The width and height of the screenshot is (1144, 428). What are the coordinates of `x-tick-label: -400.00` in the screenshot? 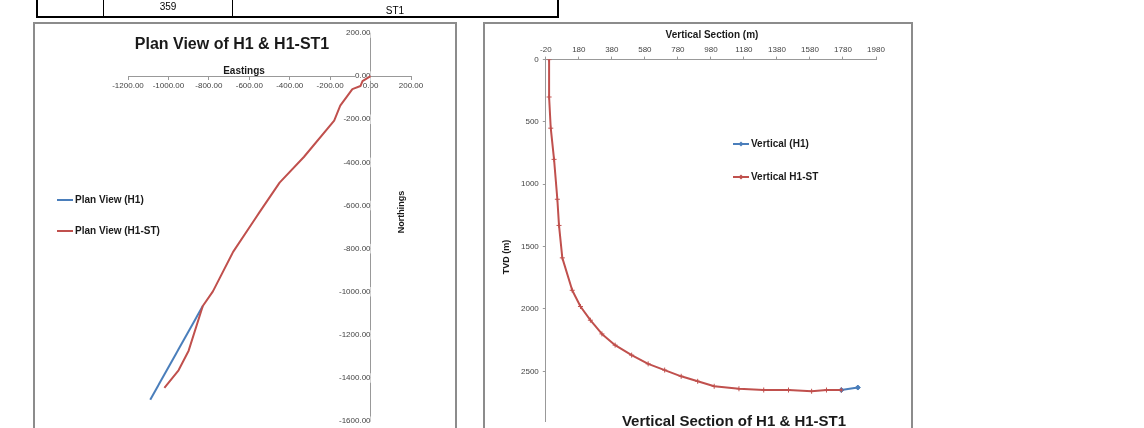 It's located at (290, 86).